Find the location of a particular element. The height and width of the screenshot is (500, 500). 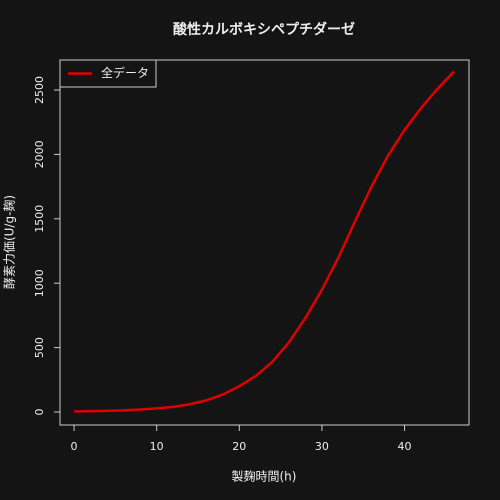

x-tick-label: 20 is located at coordinates (239, 446).